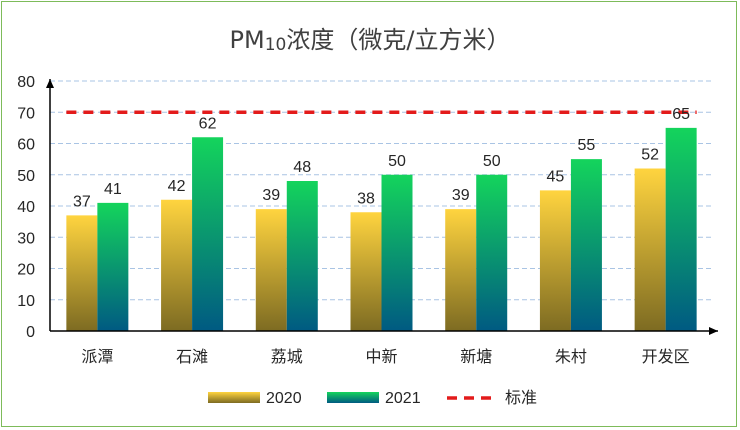  I want to click on x-category-label: 荔城, so click(287, 356).